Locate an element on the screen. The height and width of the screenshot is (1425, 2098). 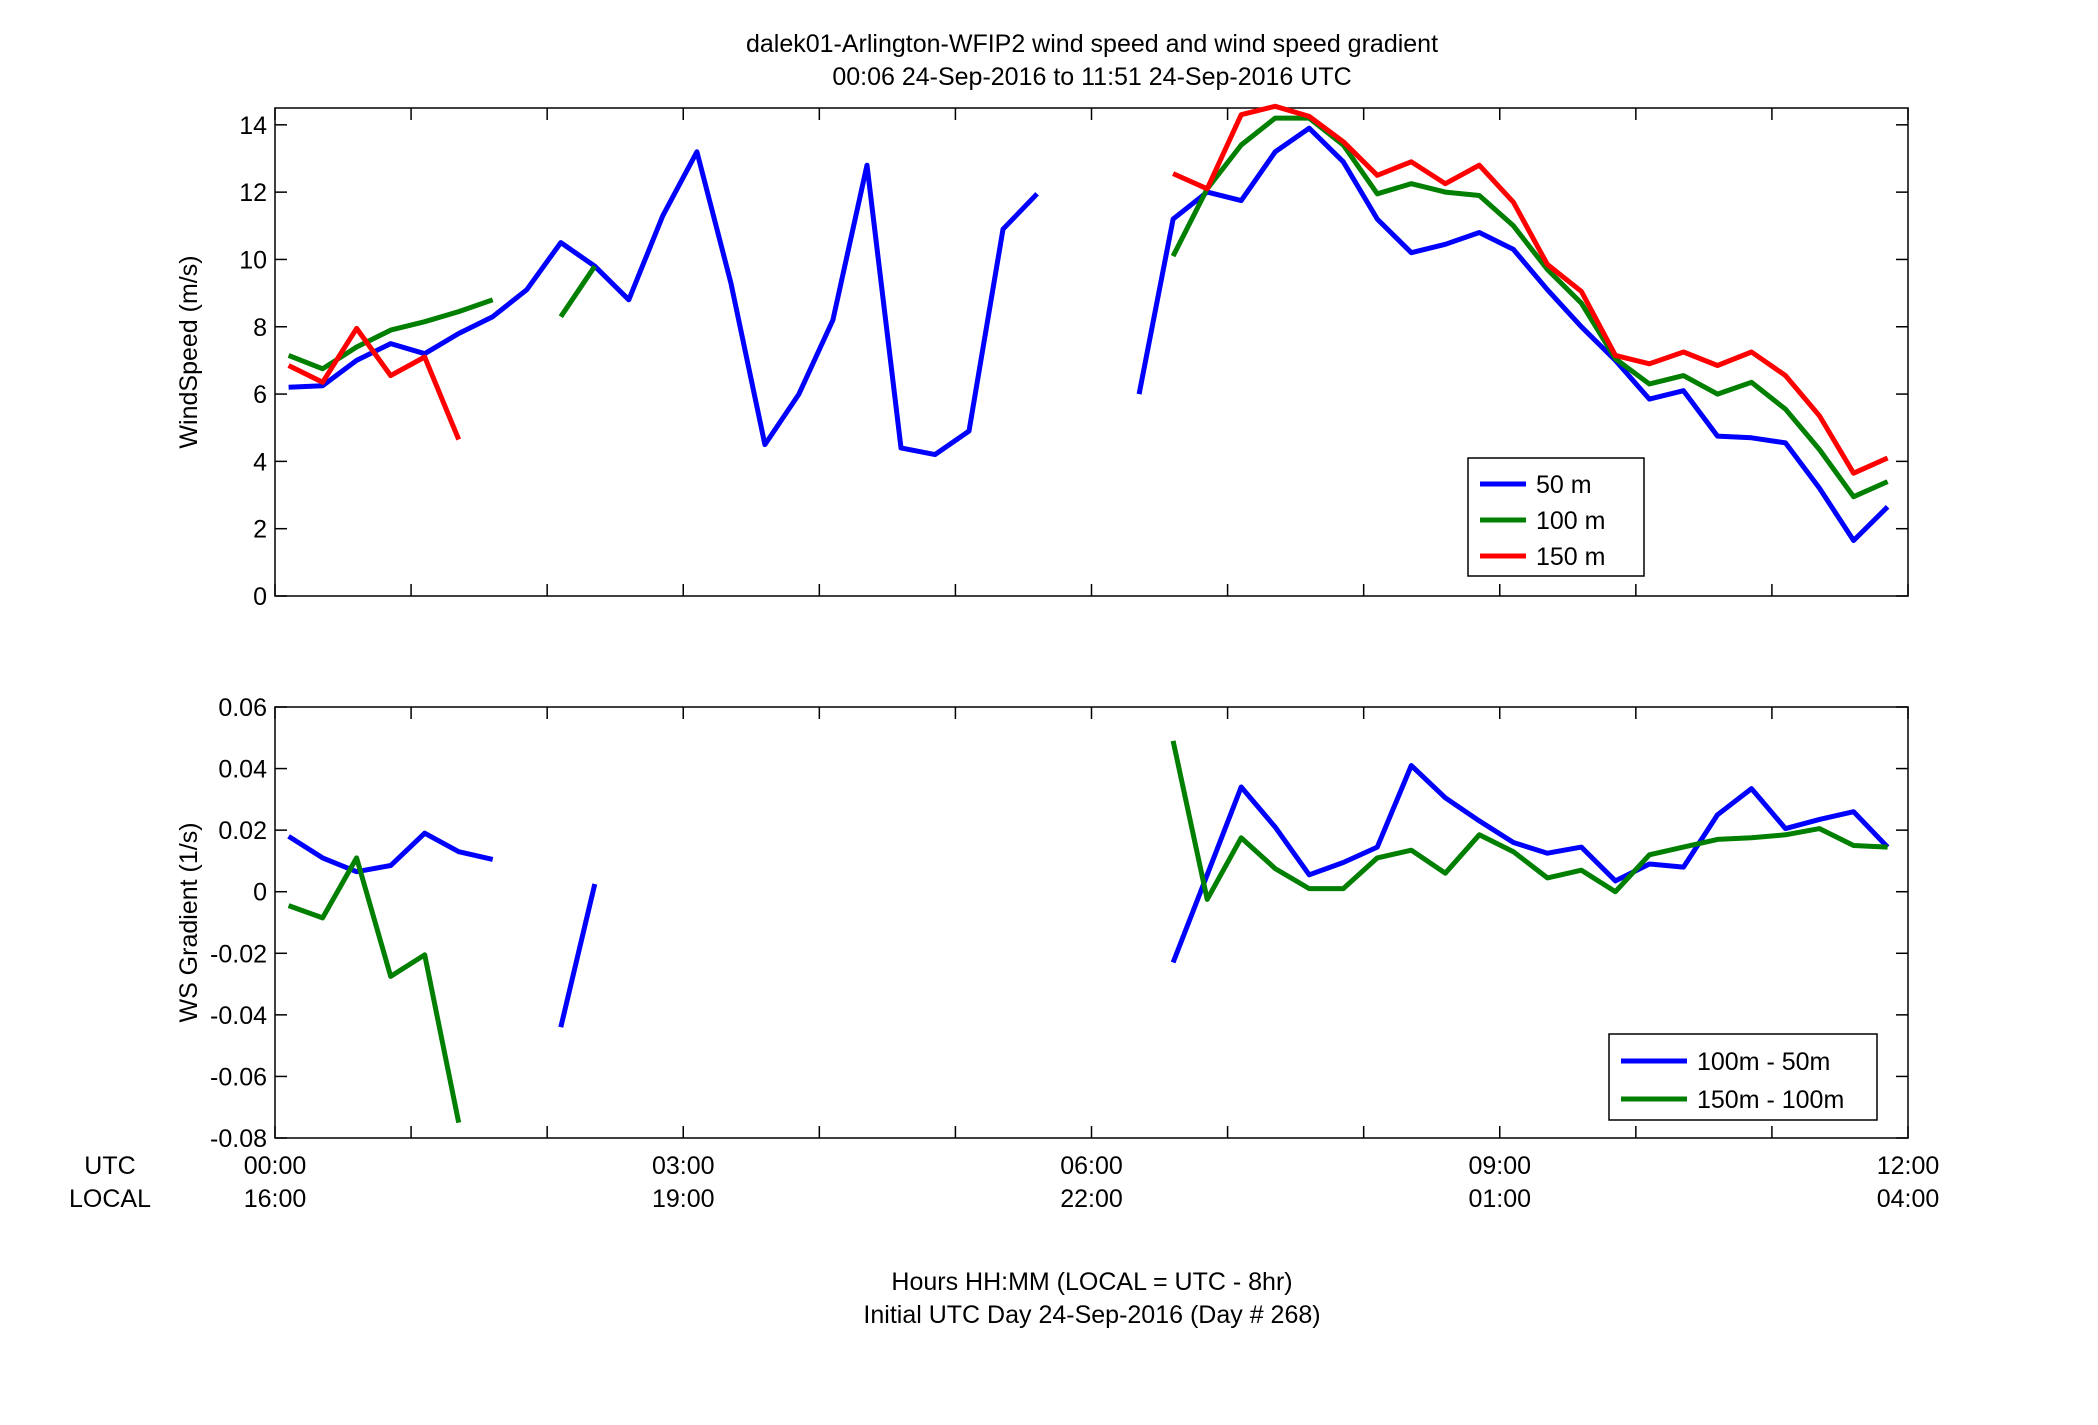
y-tick-label: 12 is located at coordinates (253, 193).